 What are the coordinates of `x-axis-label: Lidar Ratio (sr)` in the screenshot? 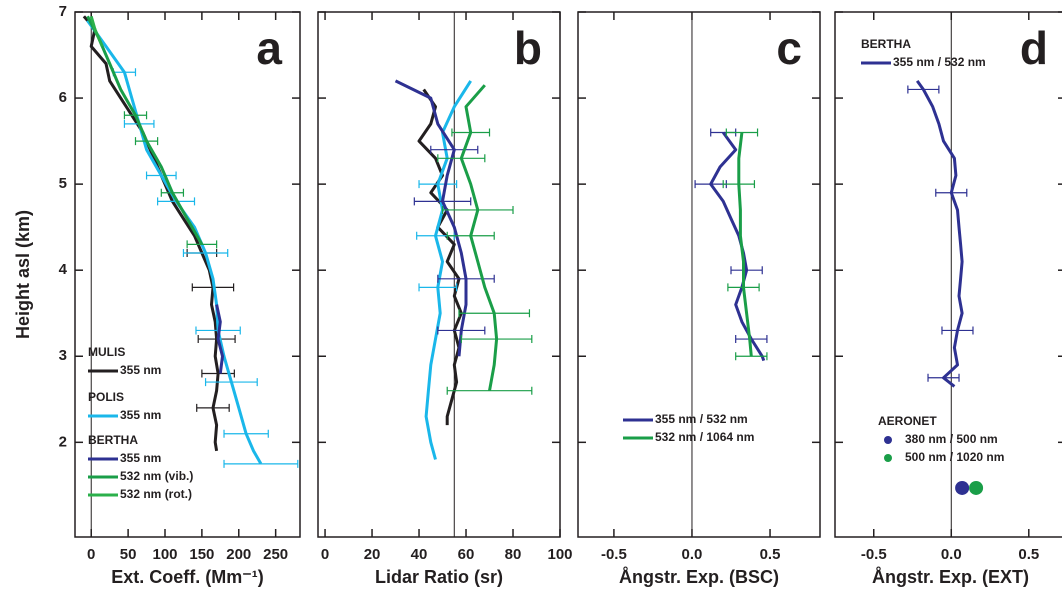 It's located at (439, 577).